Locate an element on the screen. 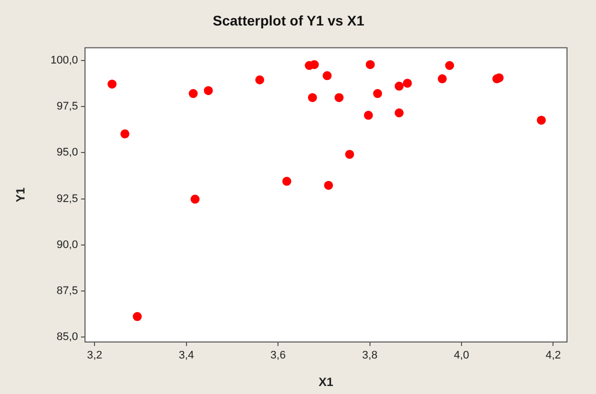 This screenshot has width=596, height=394. x-axis-title: X1 is located at coordinates (326, 382).